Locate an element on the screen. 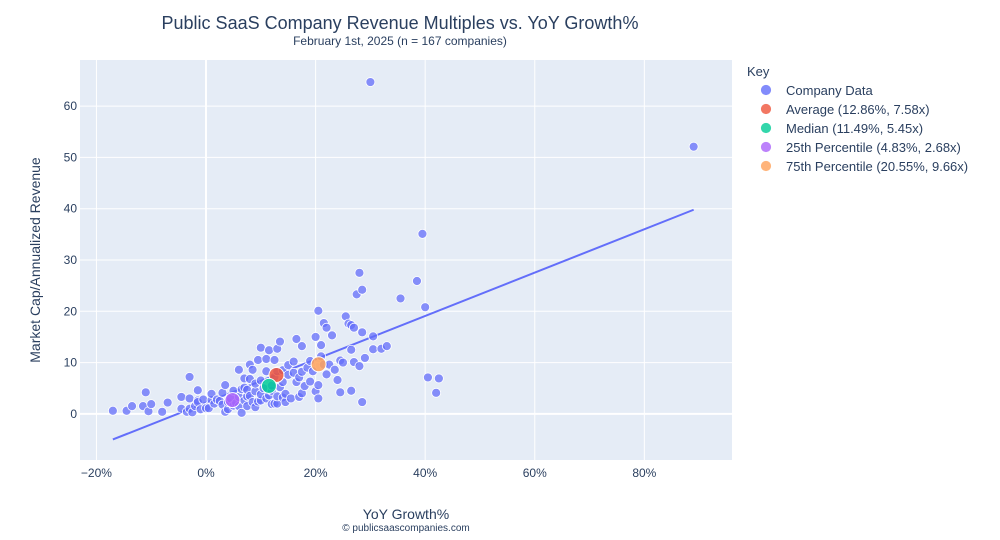 The width and height of the screenshot is (1000, 540). median-marker is located at coordinates (268, 385).